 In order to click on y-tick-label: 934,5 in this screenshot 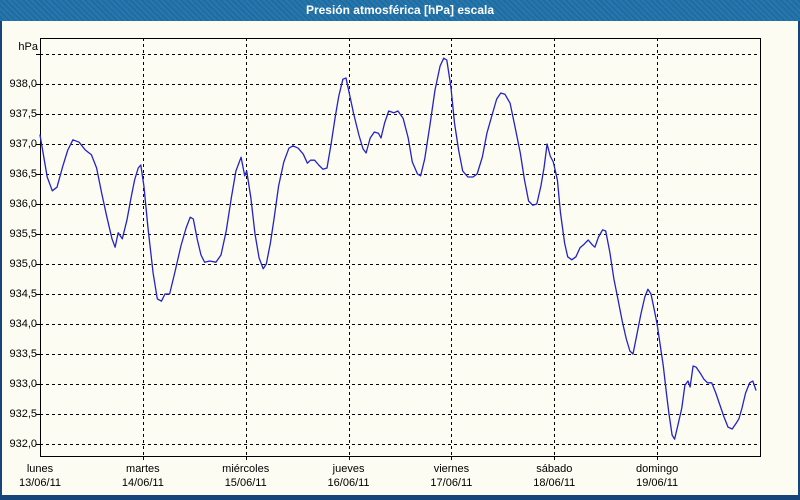, I will do `click(23, 293)`.